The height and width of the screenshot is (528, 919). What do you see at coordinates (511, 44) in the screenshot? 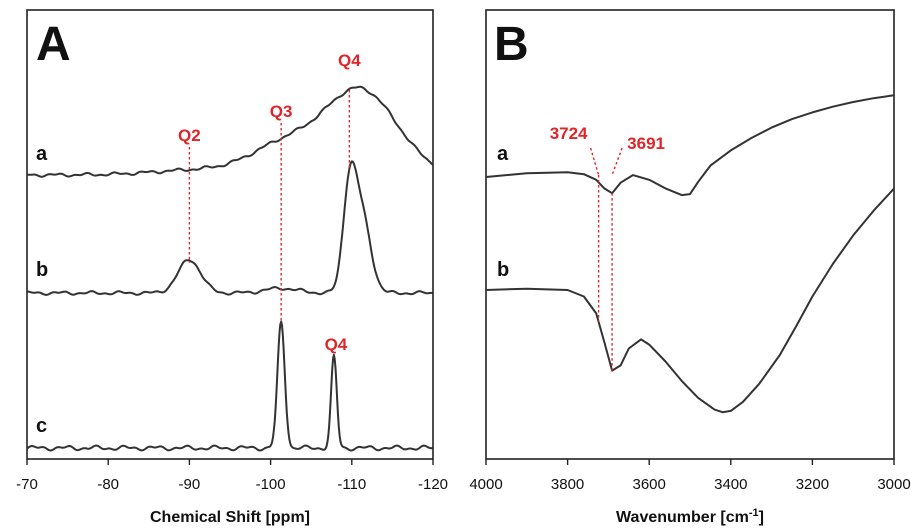
I see `panel-b-label: B` at bounding box center [511, 44].